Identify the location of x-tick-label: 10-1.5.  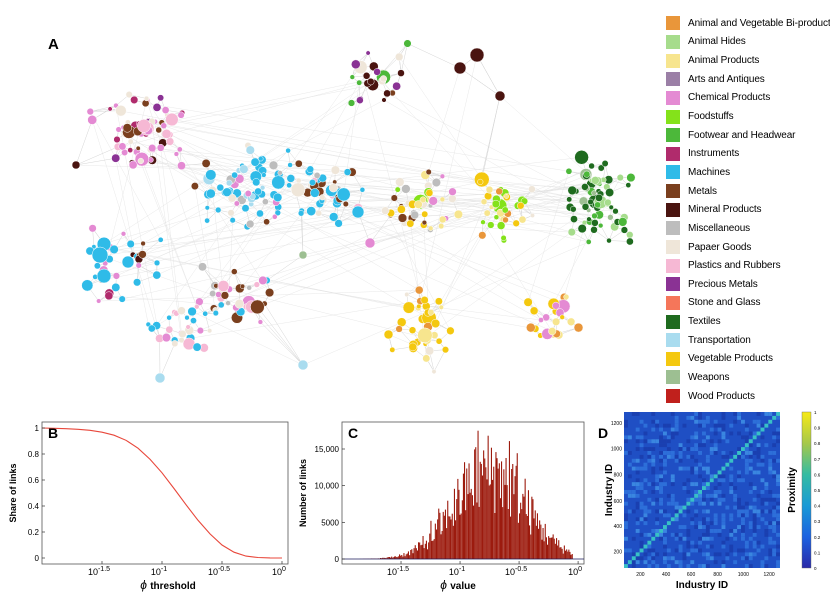
(99, 571).